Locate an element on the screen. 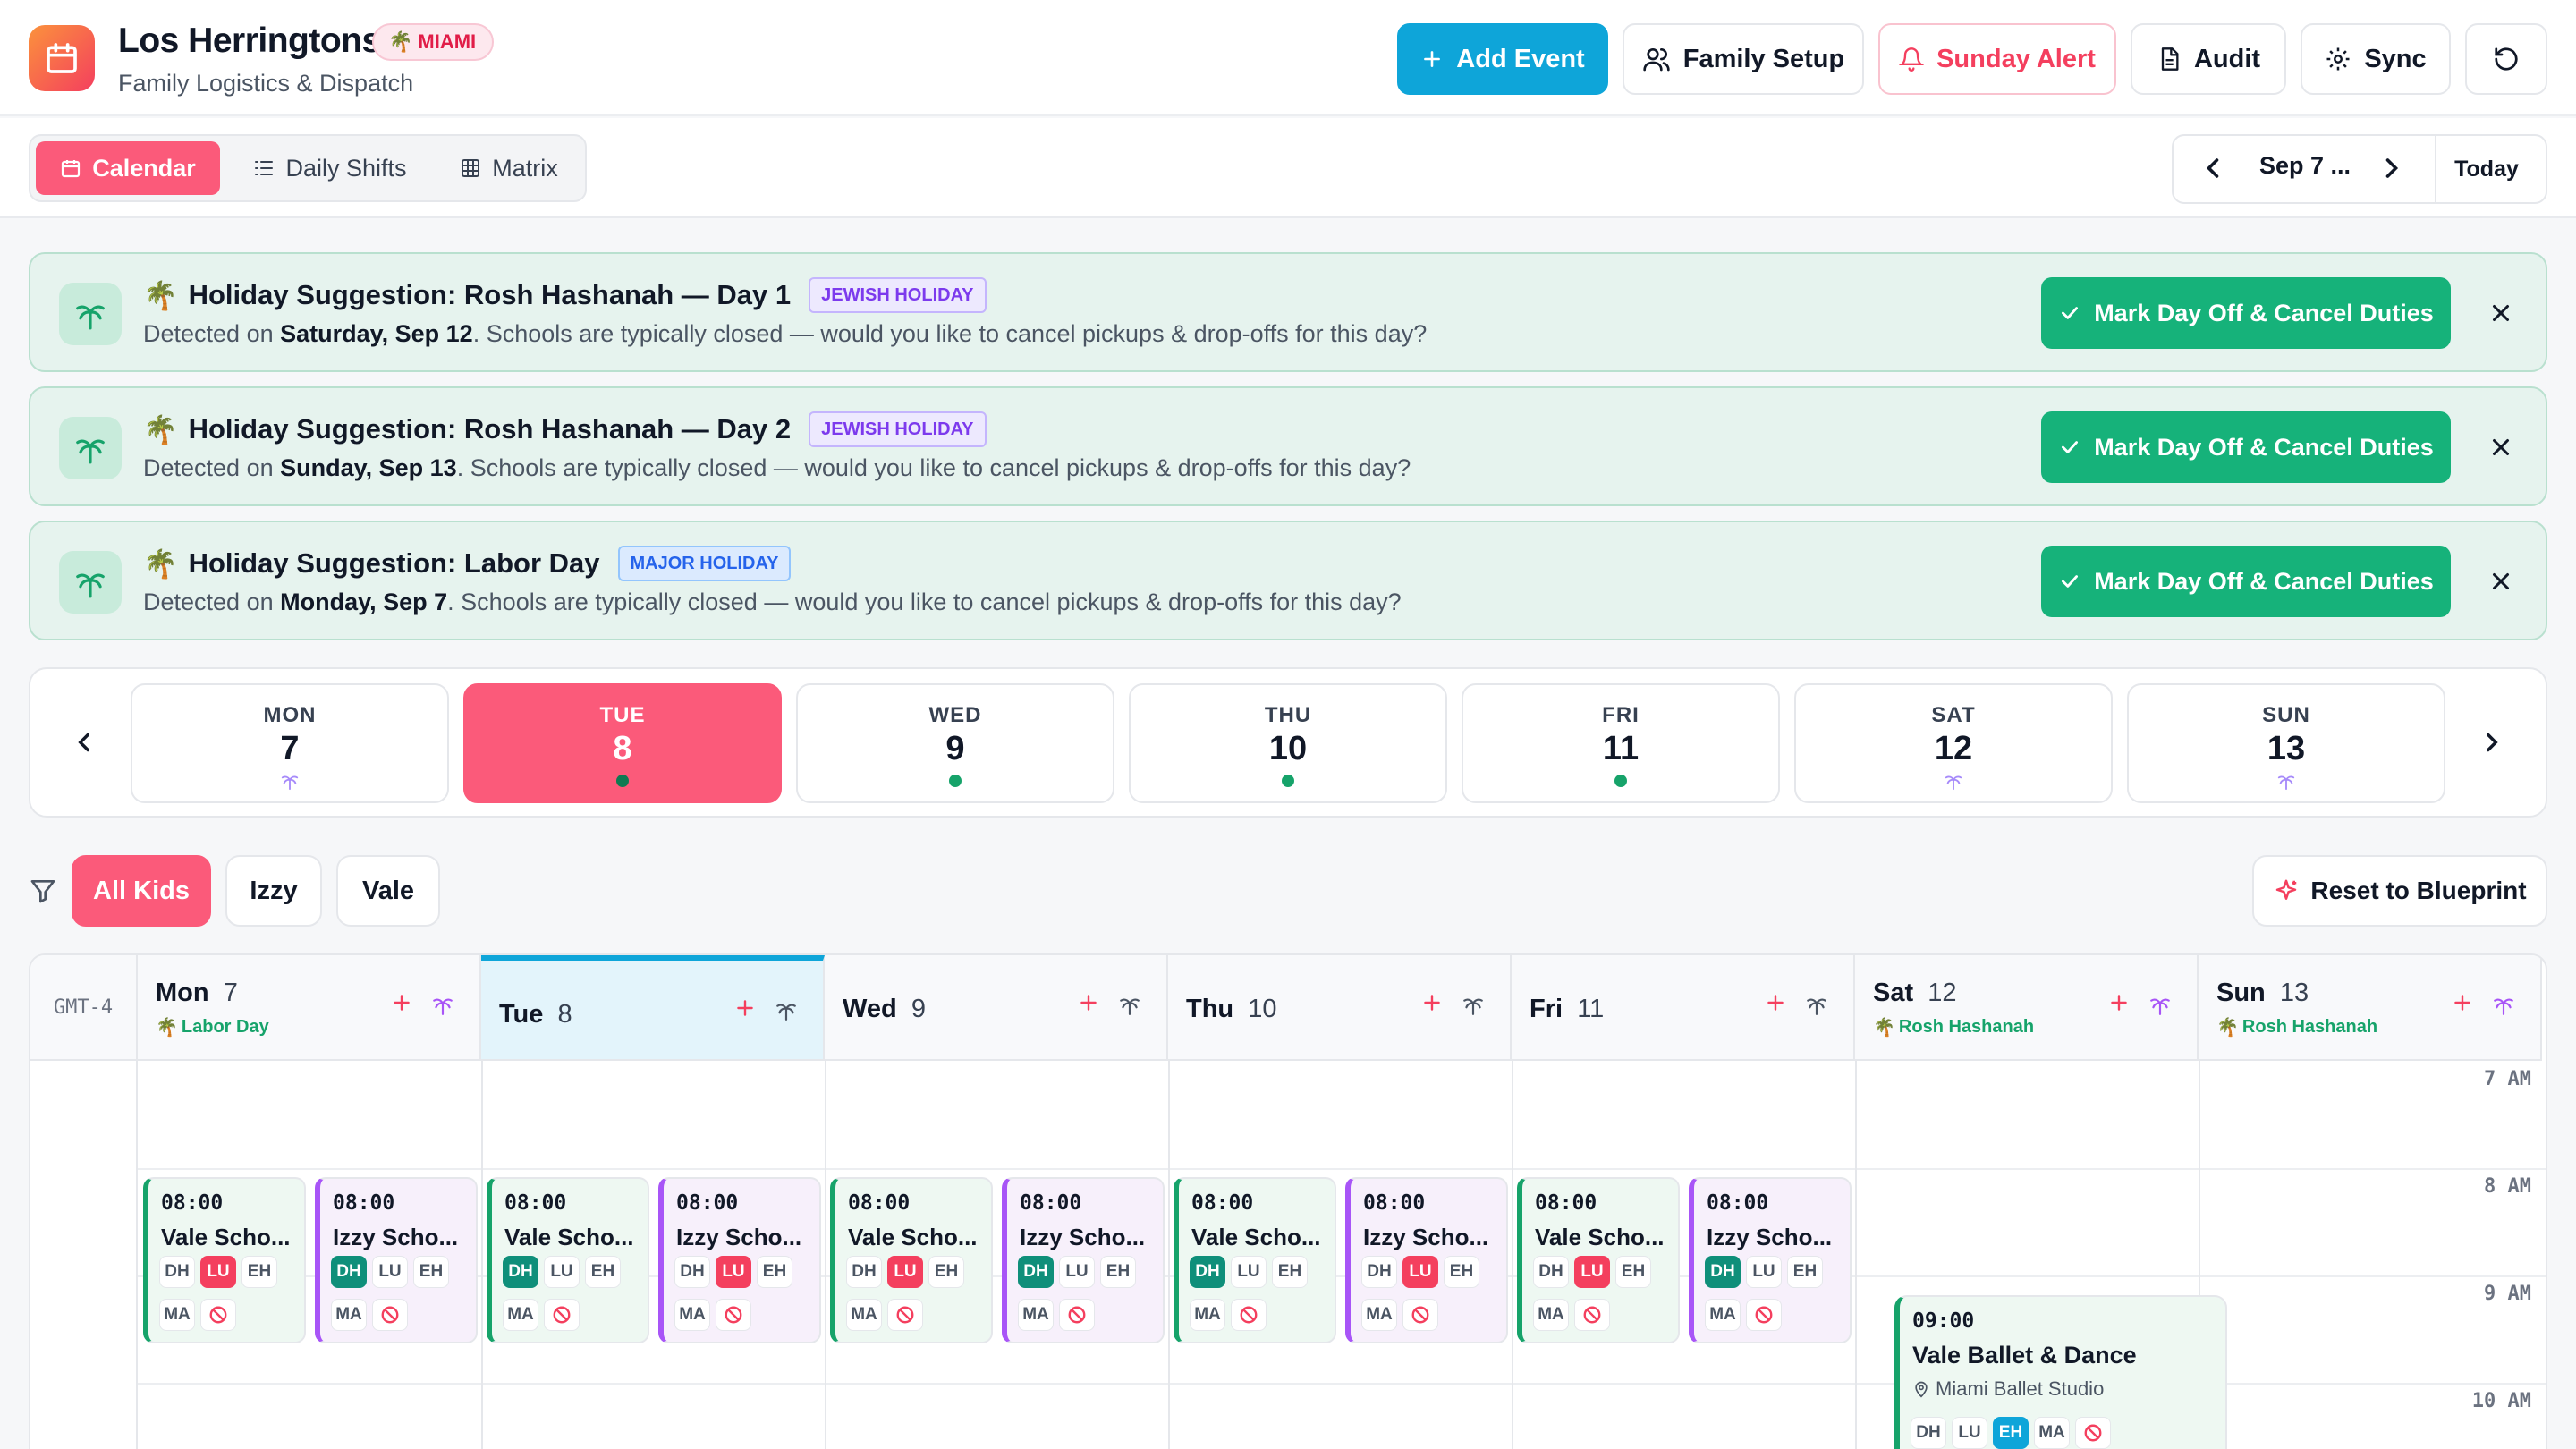  week-strip-prev-button is located at coordinates (84, 742).